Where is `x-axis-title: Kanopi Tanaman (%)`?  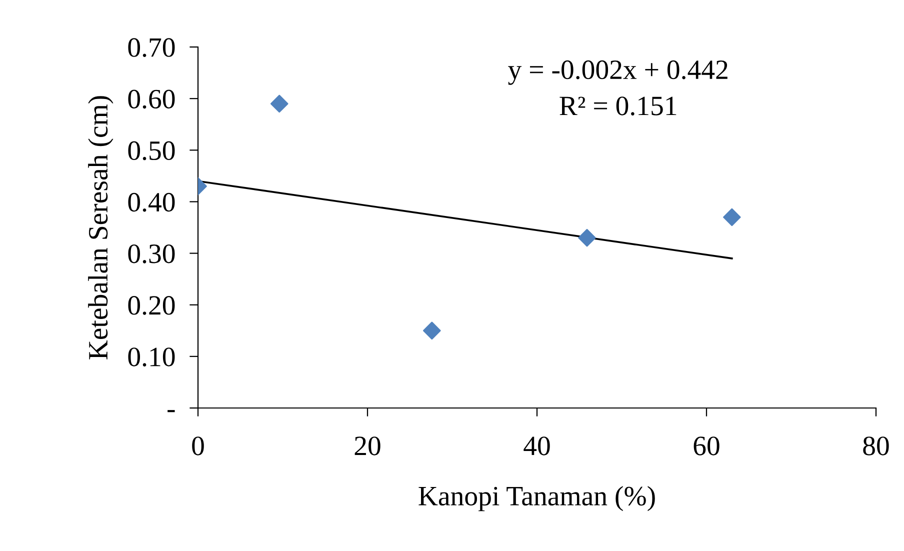 x-axis-title: Kanopi Tanaman (%) is located at coordinates (536, 499).